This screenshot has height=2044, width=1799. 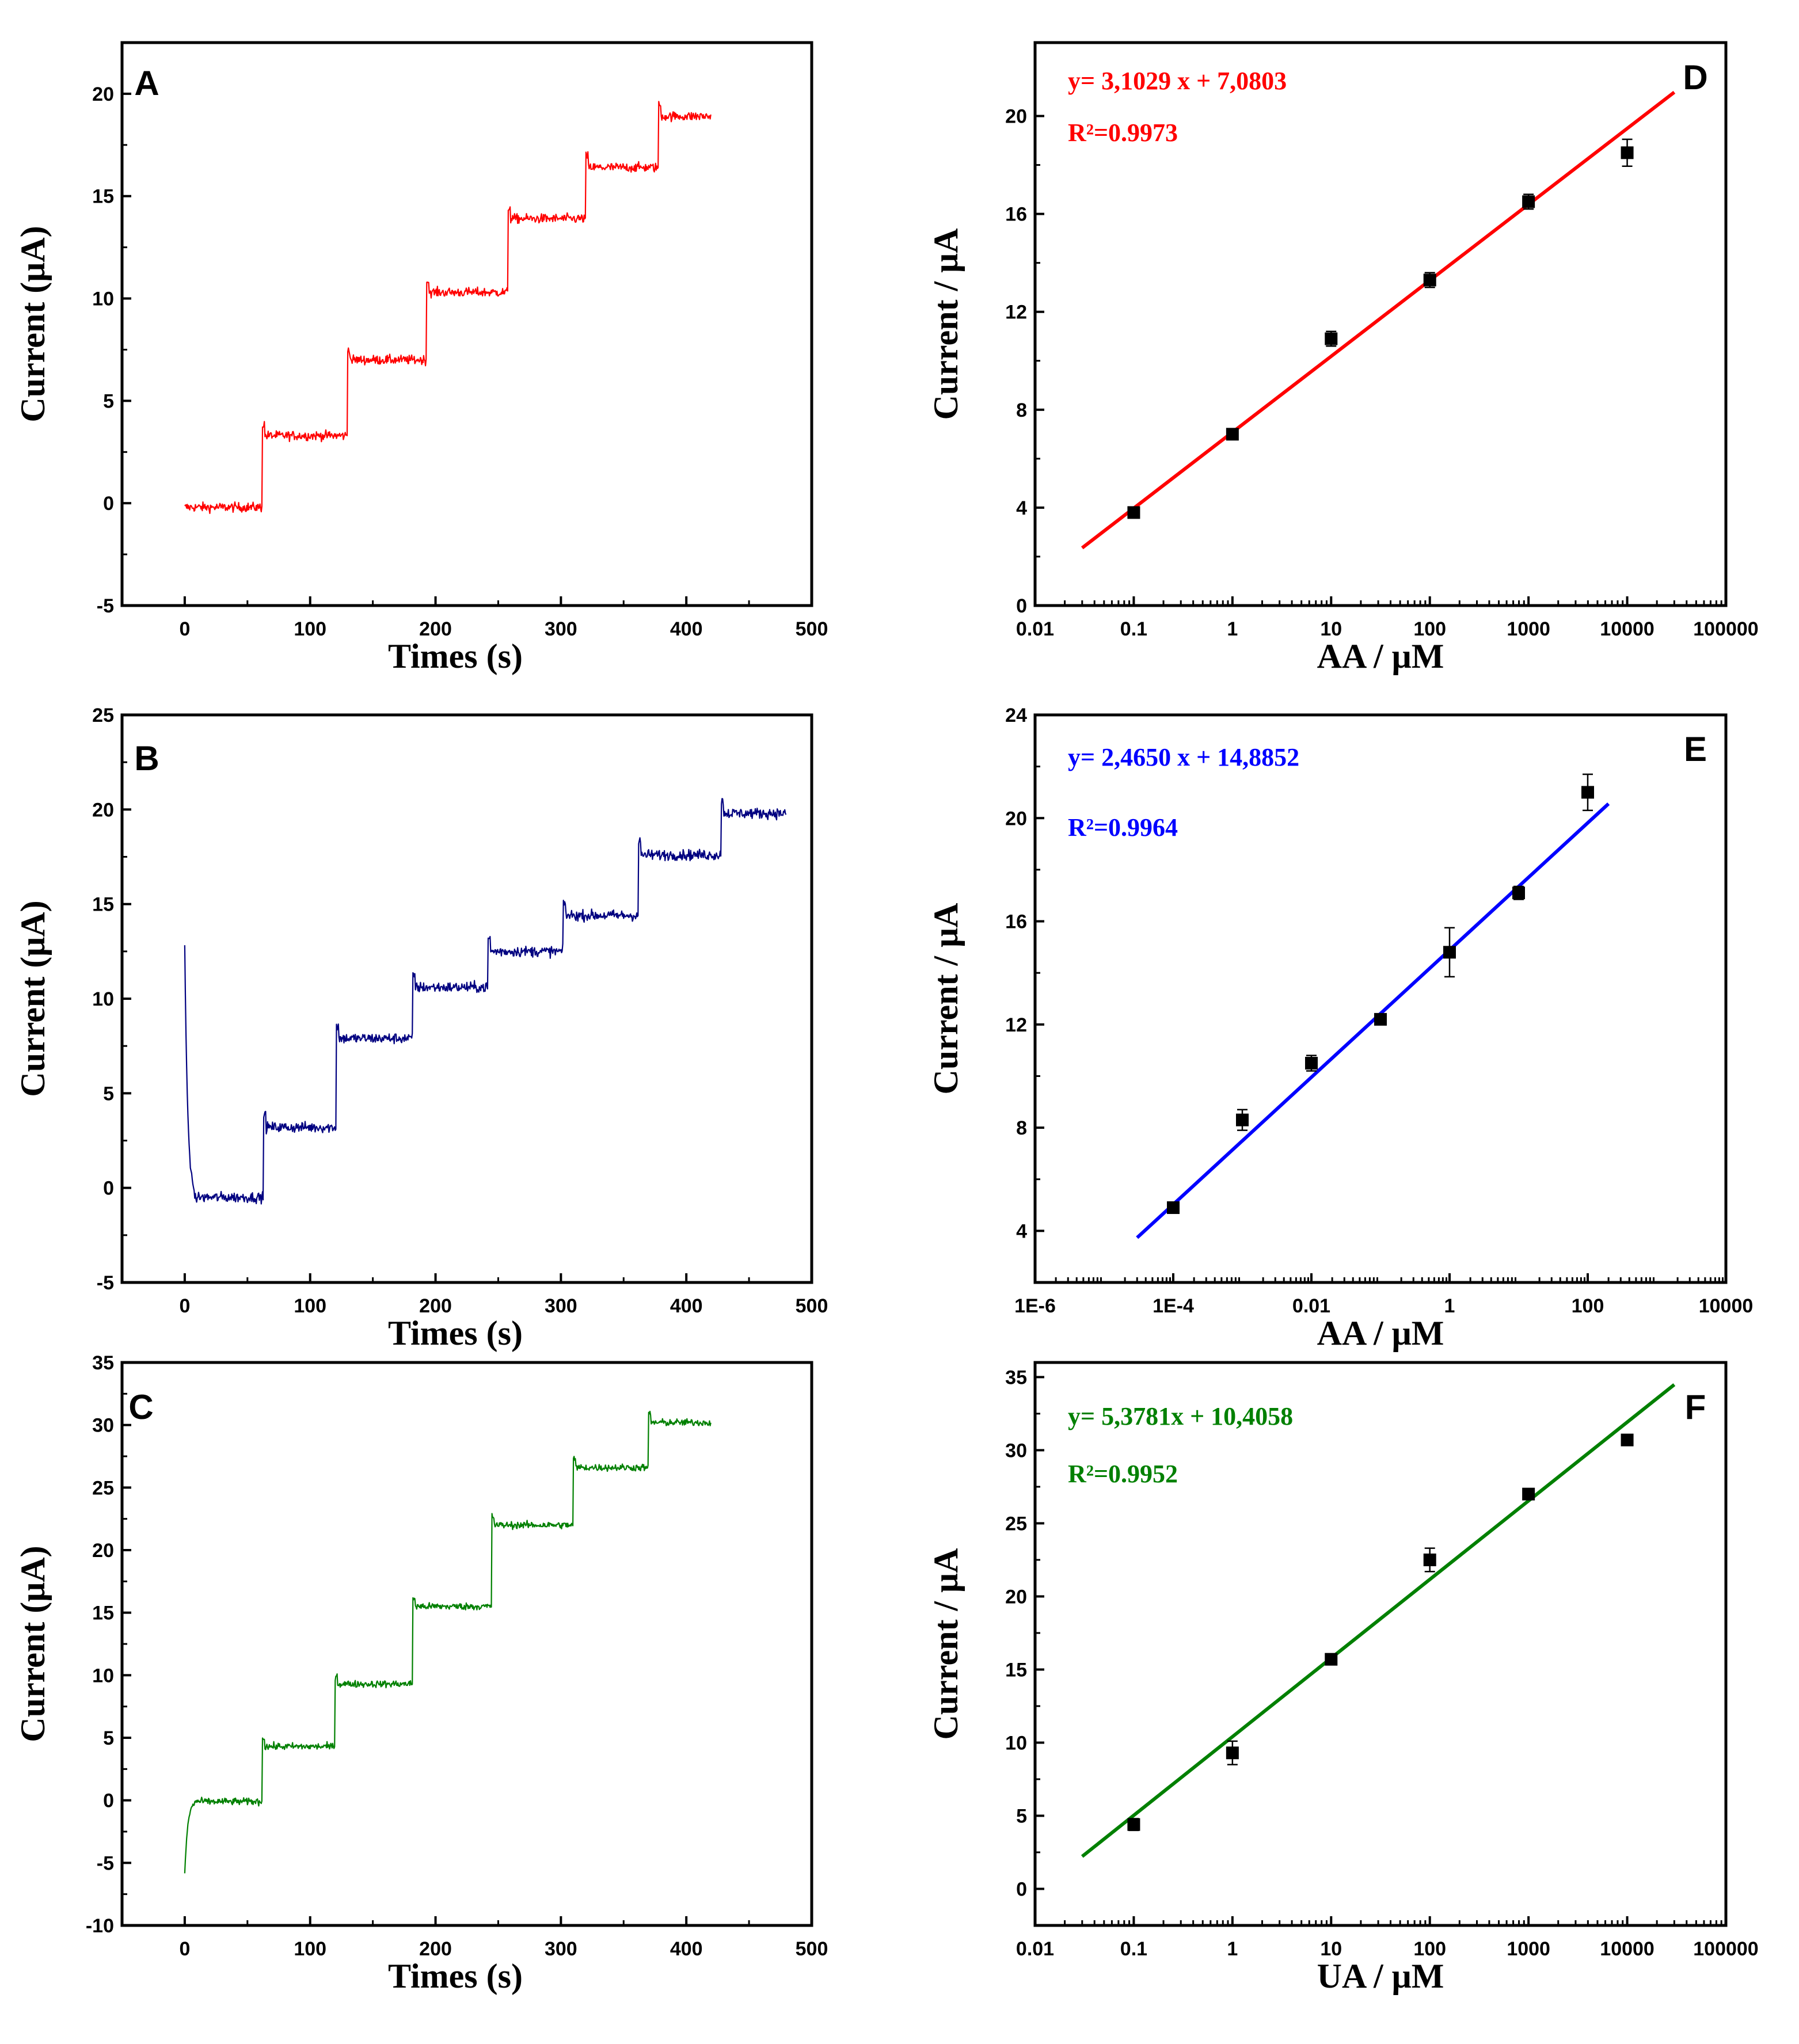 I want to click on fit-equation: y= 2,4650 x + 14,8852, so click(x=1183, y=757).